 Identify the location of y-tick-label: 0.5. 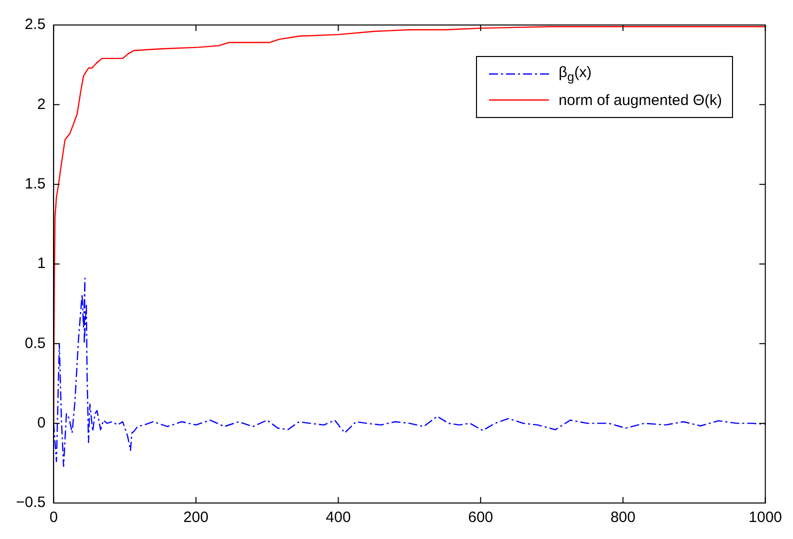
(35, 343).